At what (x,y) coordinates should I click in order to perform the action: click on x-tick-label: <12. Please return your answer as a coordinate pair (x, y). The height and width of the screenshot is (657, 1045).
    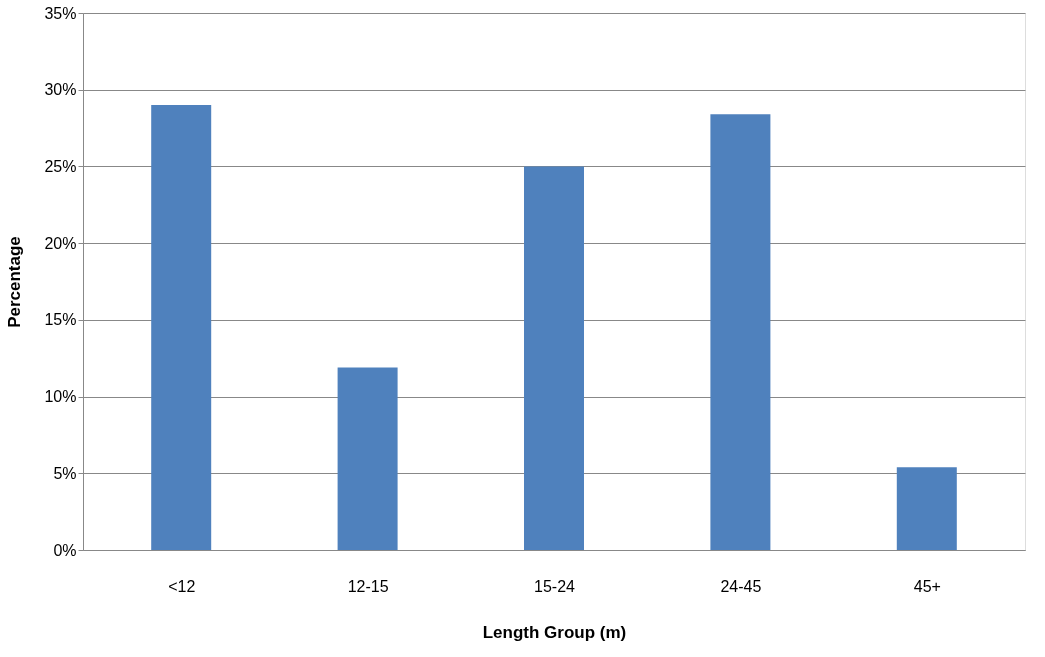
    Looking at the image, I should click on (182, 586).